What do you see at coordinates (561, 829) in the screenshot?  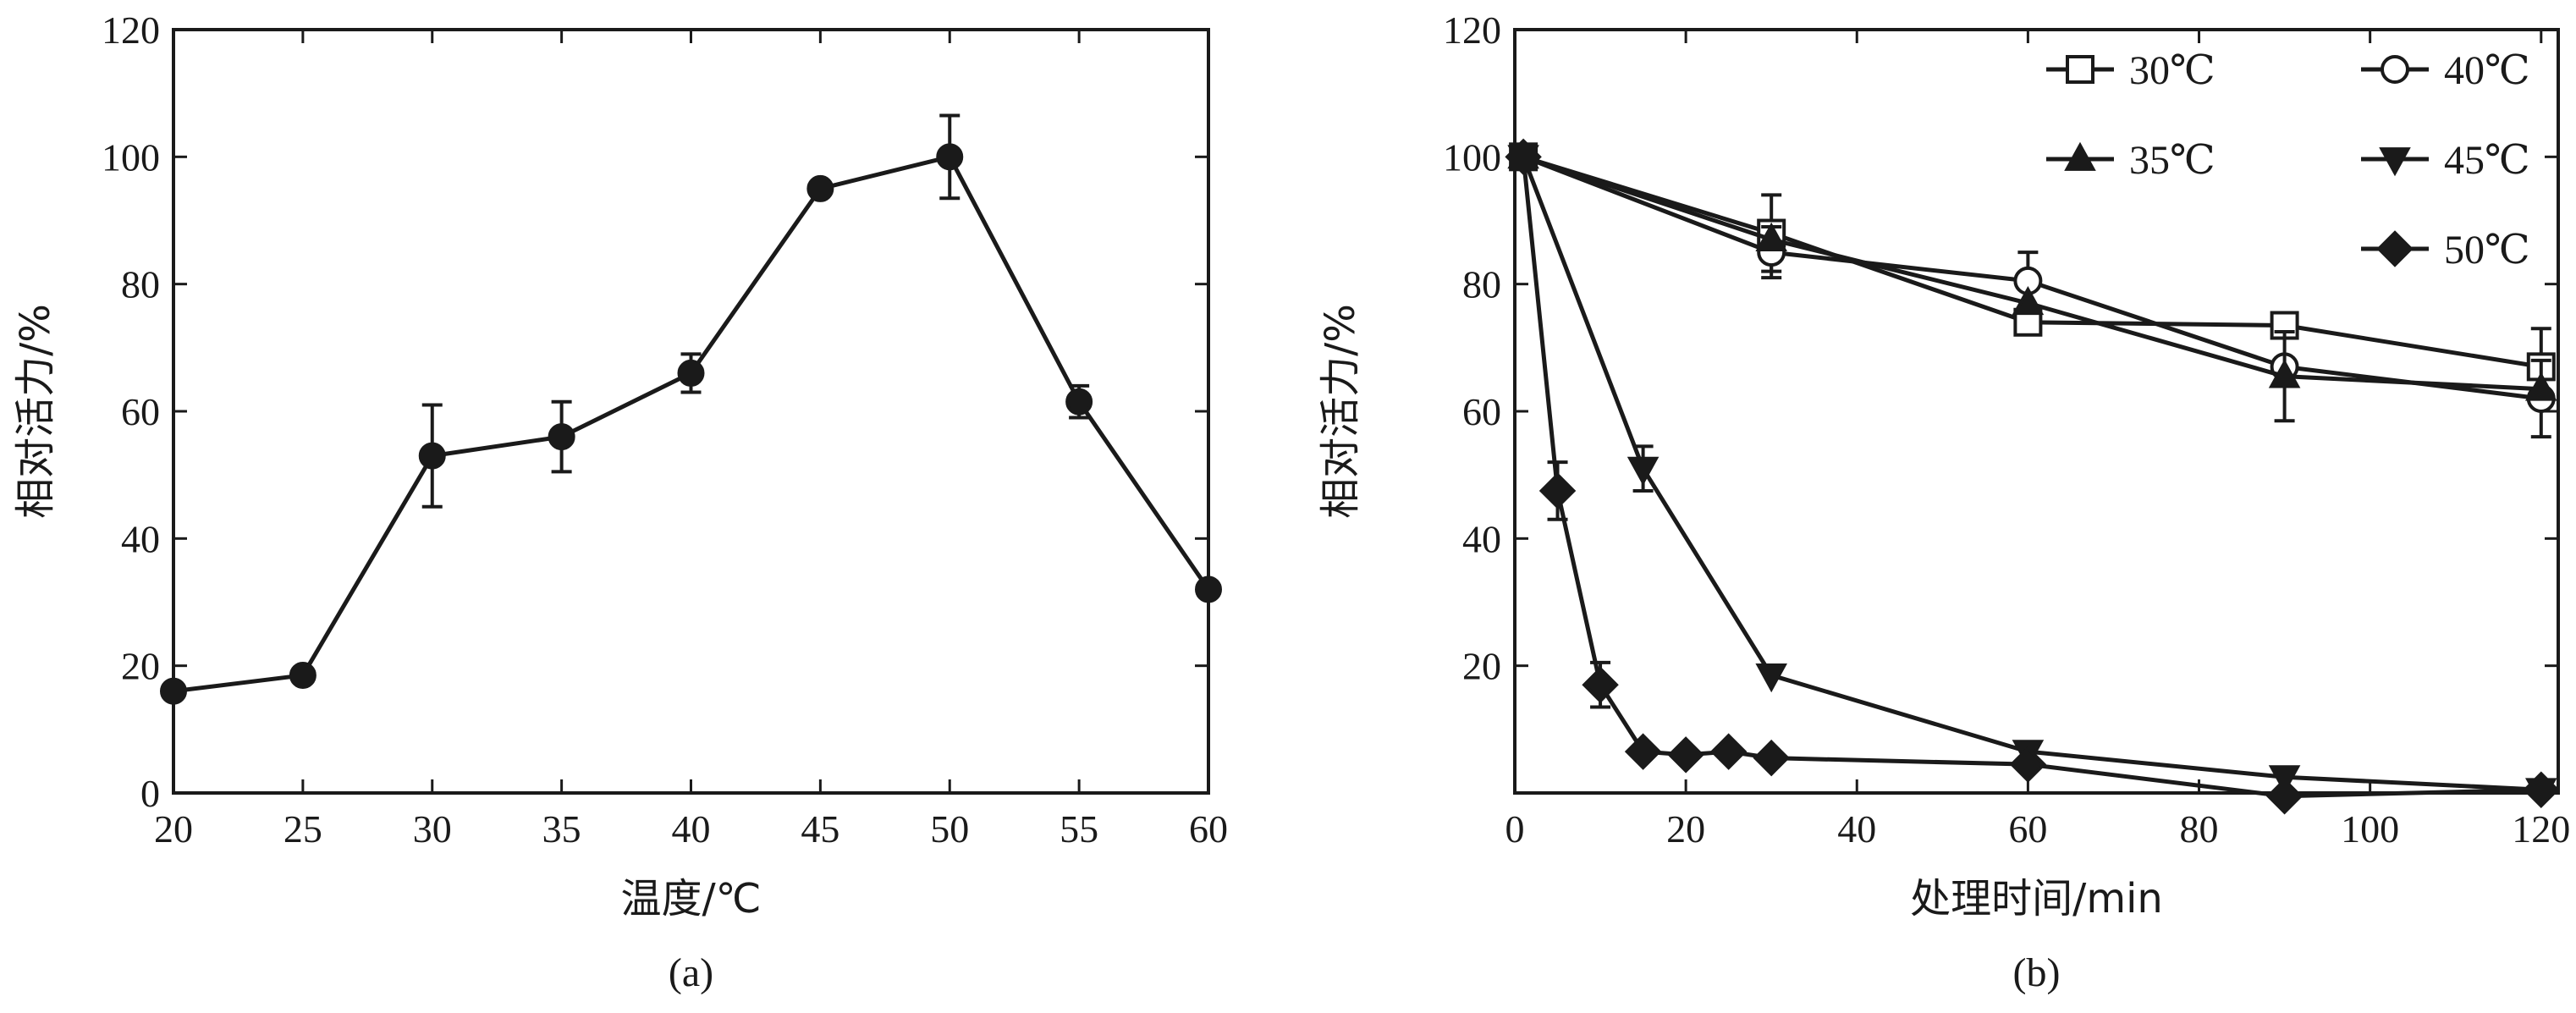 I see `x-tick-label: 35` at bounding box center [561, 829].